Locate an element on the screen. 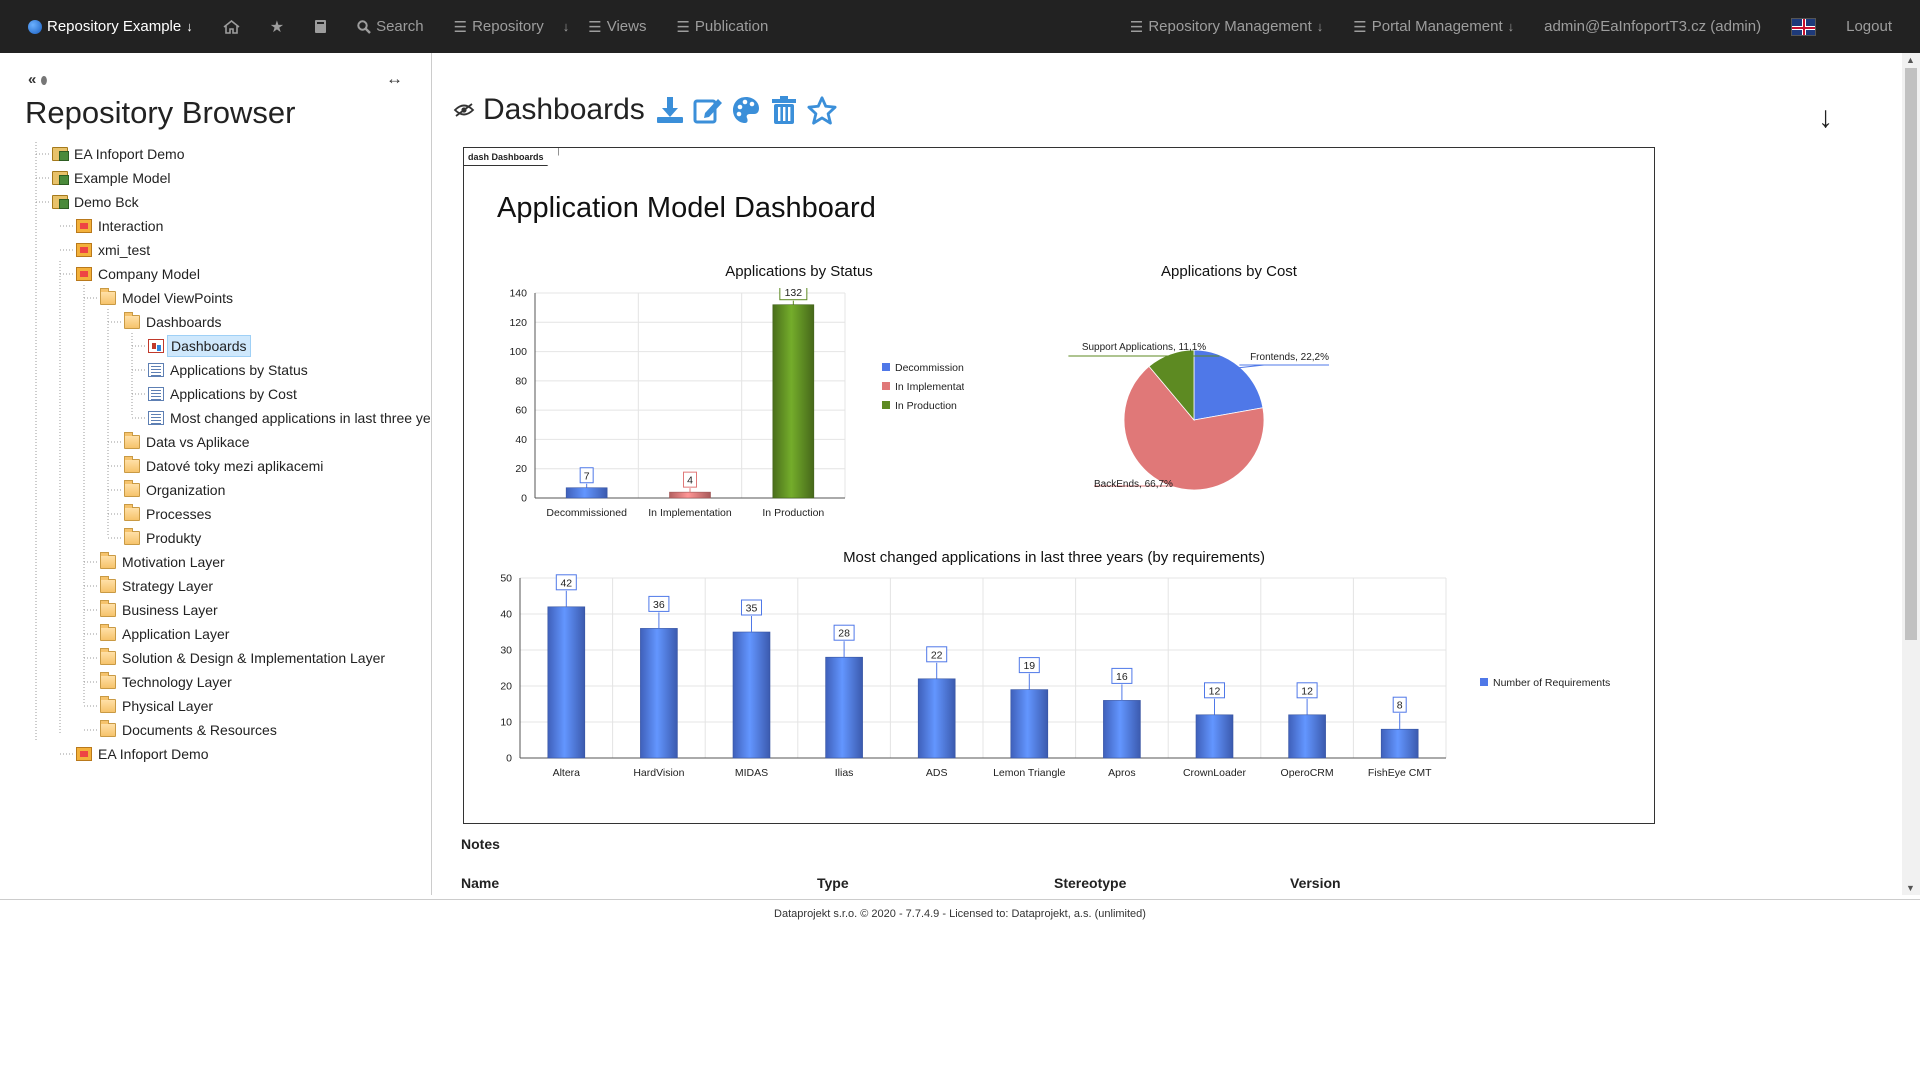 The image size is (1920, 1080). tree-item: Applications by Status is located at coordinates (229, 370).